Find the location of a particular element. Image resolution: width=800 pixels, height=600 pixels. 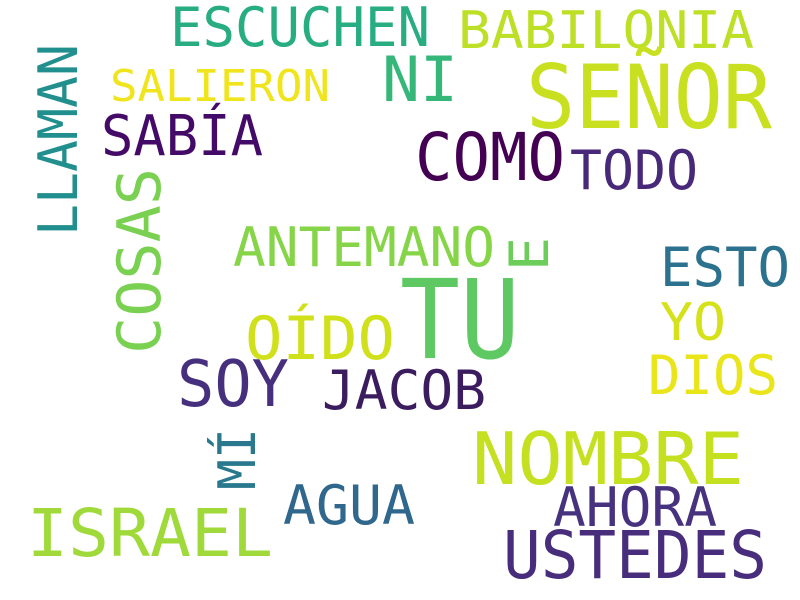

word-ahora: AHORA is located at coordinates (635, 507).